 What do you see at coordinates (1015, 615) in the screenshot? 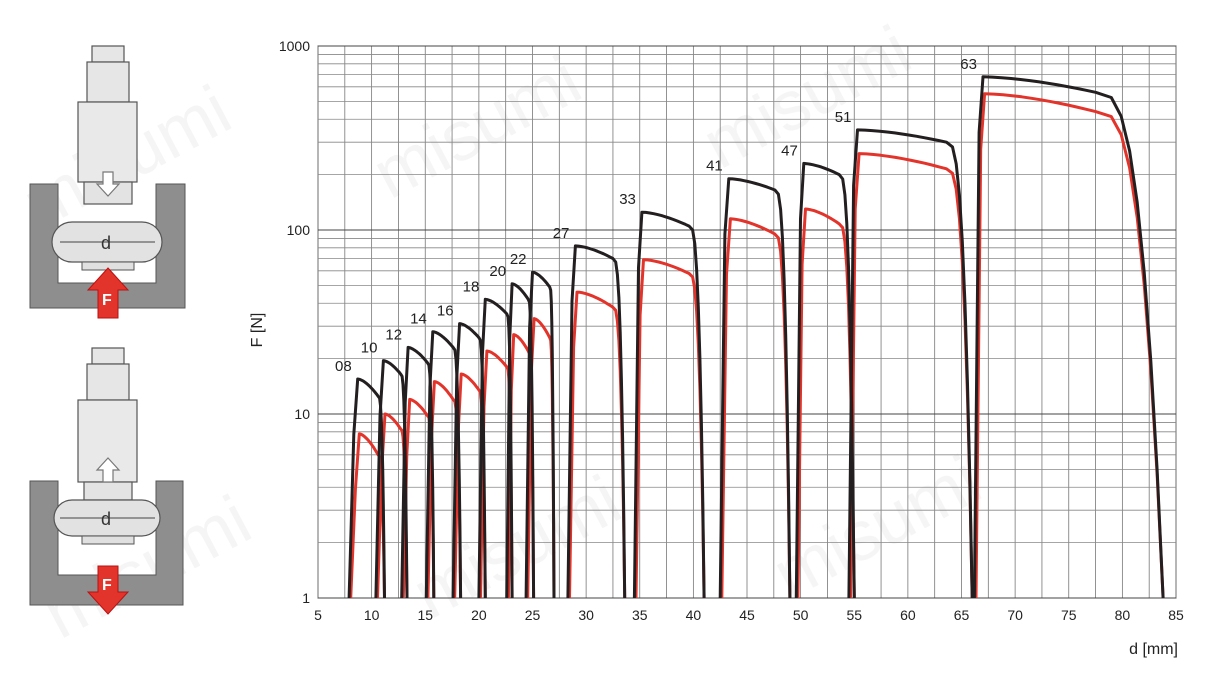
I see `x-tick-label: 70` at bounding box center [1015, 615].